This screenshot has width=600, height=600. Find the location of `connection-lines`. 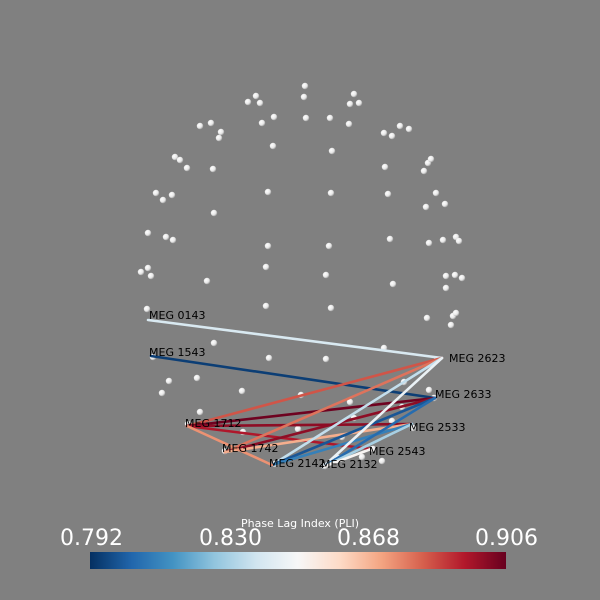

connection-lines is located at coordinates (295, 393).